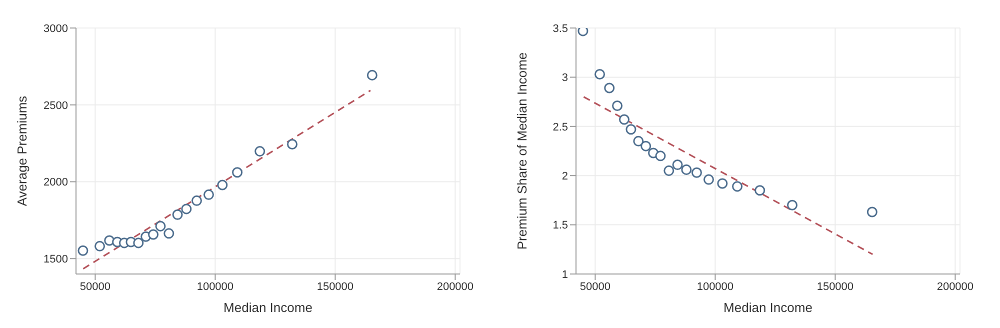  What do you see at coordinates (560, 226) in the screenshot?
I see `y-tick-label: 1.5` at bounding box center [560, 226].